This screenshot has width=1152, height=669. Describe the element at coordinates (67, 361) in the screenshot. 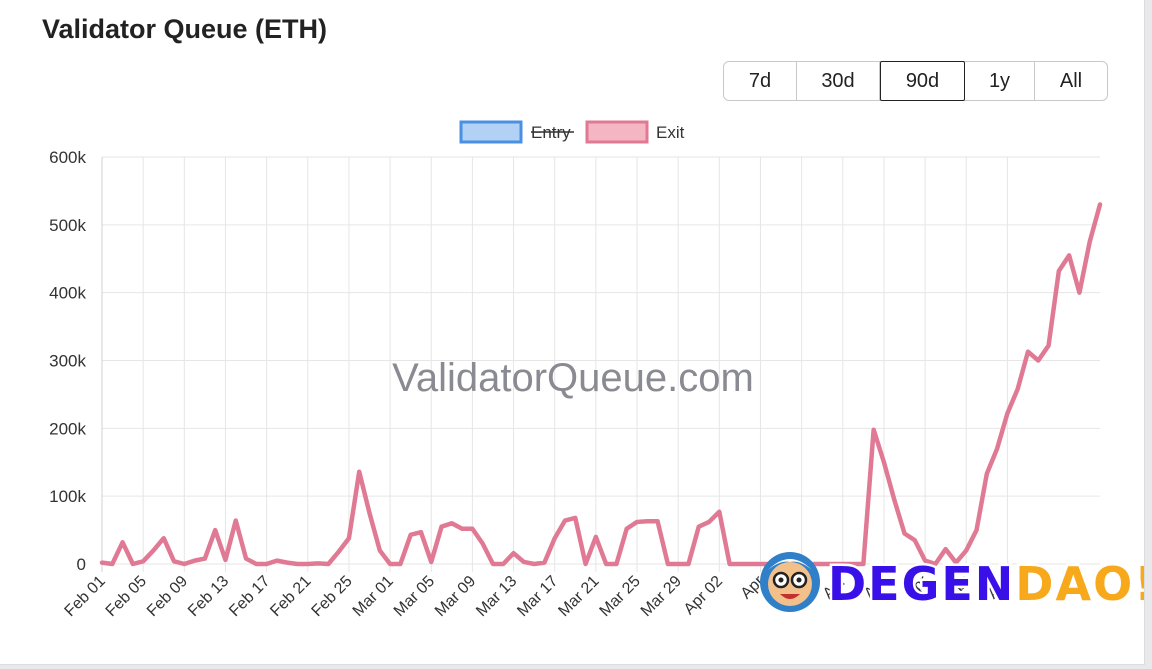

I see `y-axis: 0 100k 200k 300k 400k 500k 600k` at that location.